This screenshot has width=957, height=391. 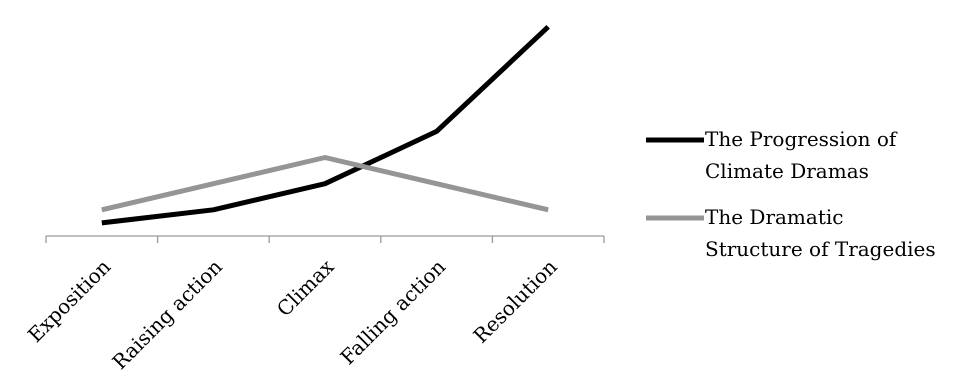 I want to click on x-tick-label: Exposition, so click(x=69, y=300).